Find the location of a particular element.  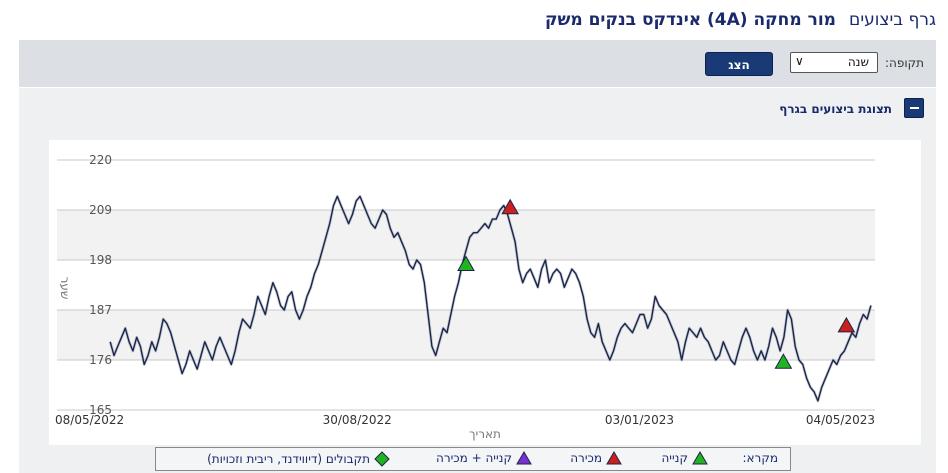

y-tick-label: 187 is located at coordinates (100, 310).